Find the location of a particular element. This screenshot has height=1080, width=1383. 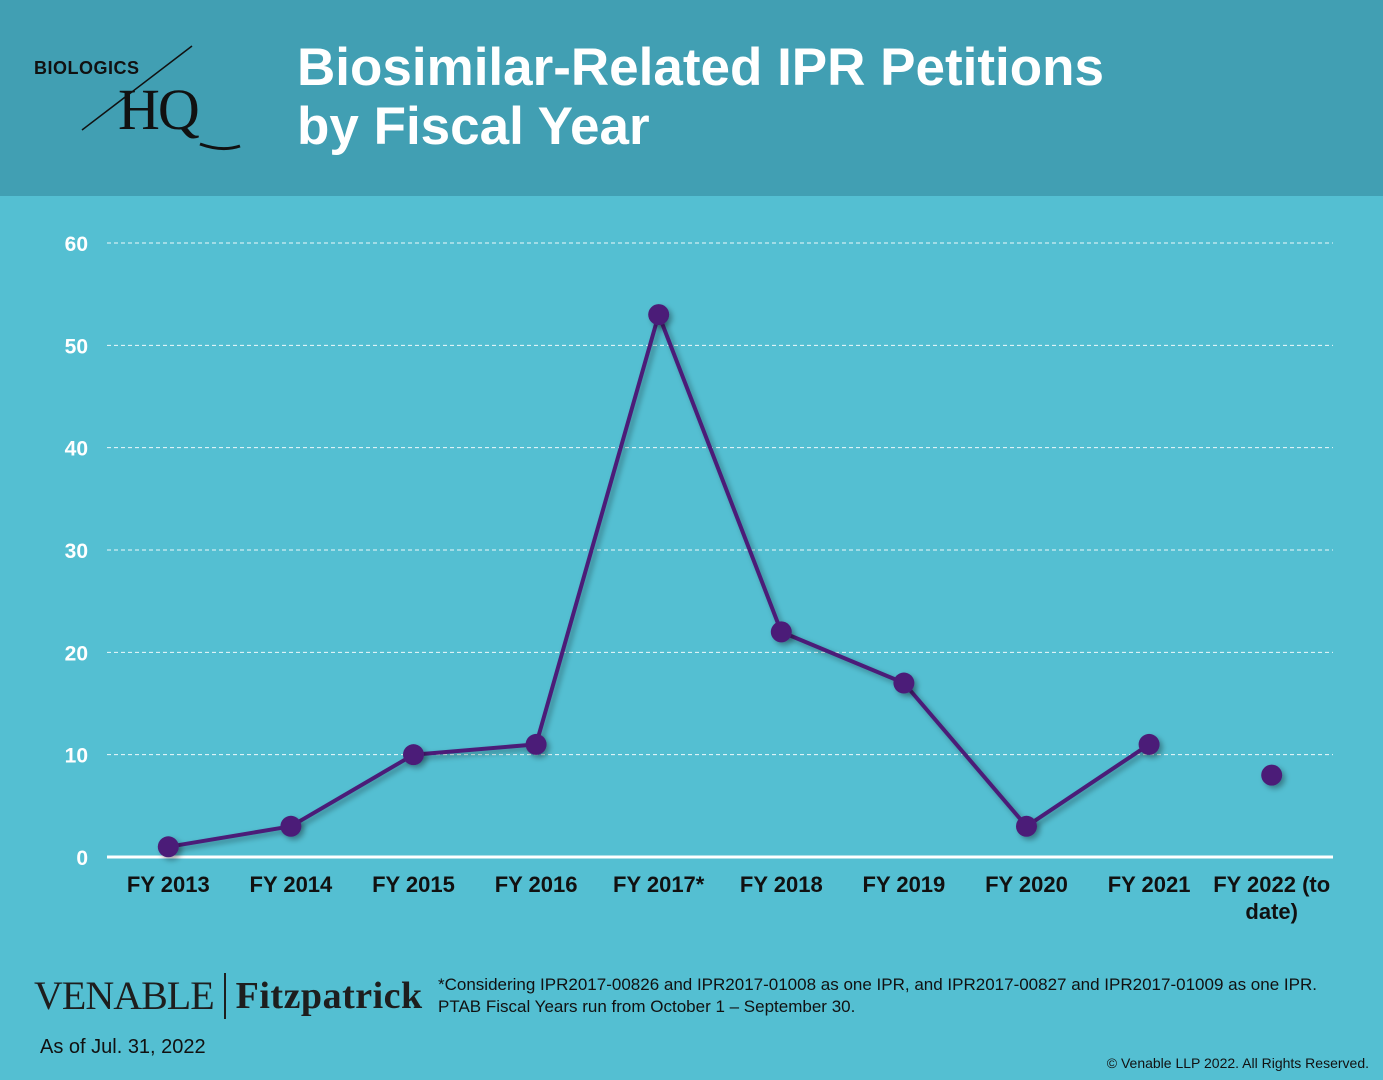

data-point-fy-2021 is located at coordinates (1149, 744).